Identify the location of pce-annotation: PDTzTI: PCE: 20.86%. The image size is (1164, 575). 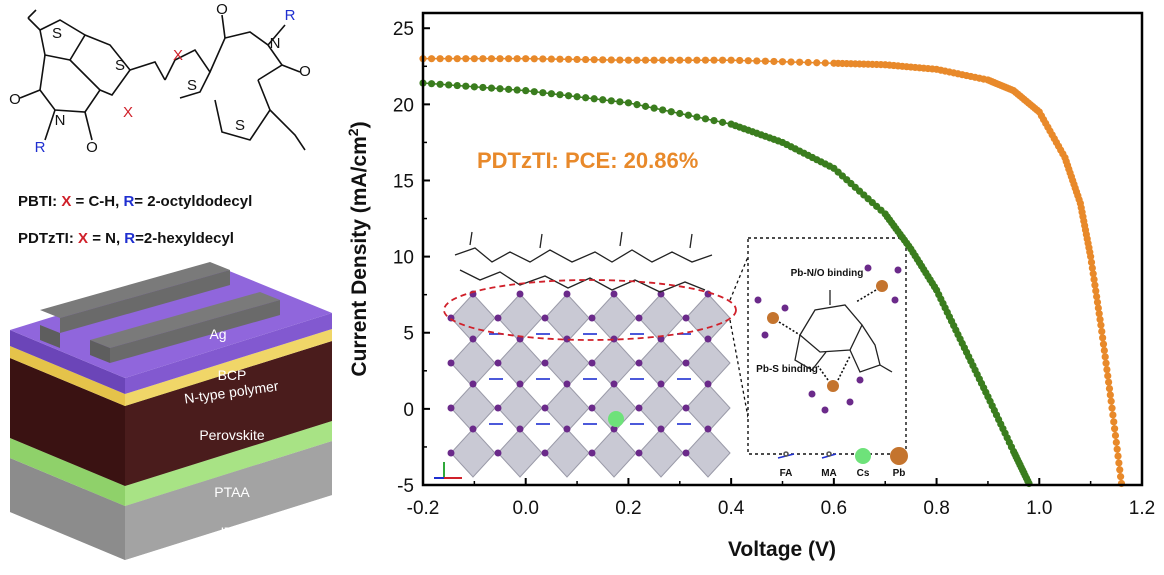
(587, 160).